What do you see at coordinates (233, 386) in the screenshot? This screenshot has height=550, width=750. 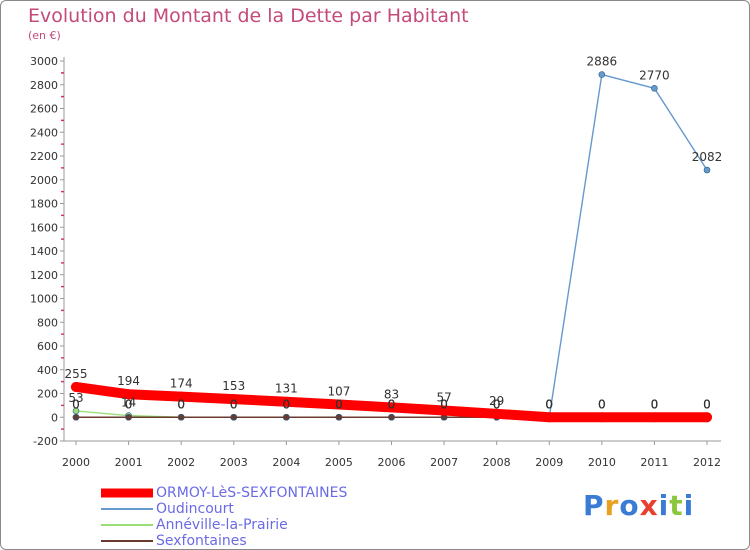 I see `data-label: 153` at bounding box center [233, 386].